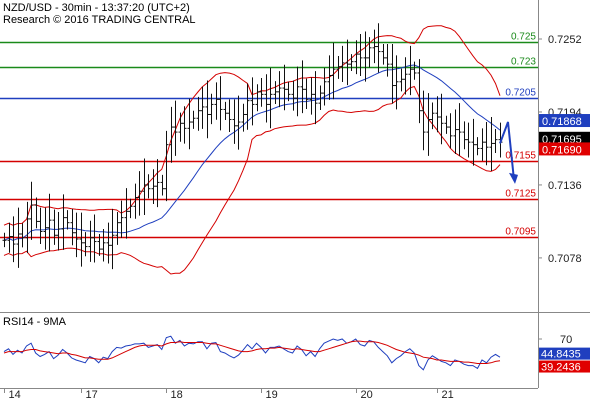  What do you see at coordinates (35, 322) in the screenshot?
I see `rsi-title: RSI14 - 9MA` at bounding box center [35, 322].